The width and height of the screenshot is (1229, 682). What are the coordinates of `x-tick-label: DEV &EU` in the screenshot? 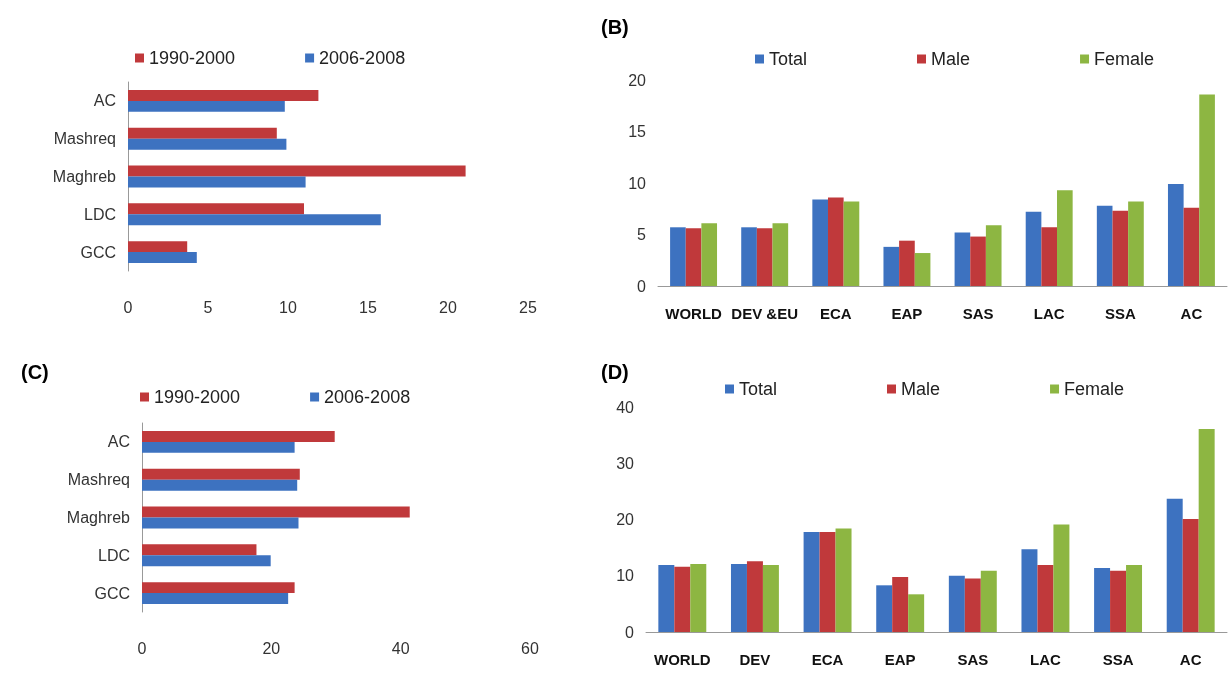 It's located at (765, 313).